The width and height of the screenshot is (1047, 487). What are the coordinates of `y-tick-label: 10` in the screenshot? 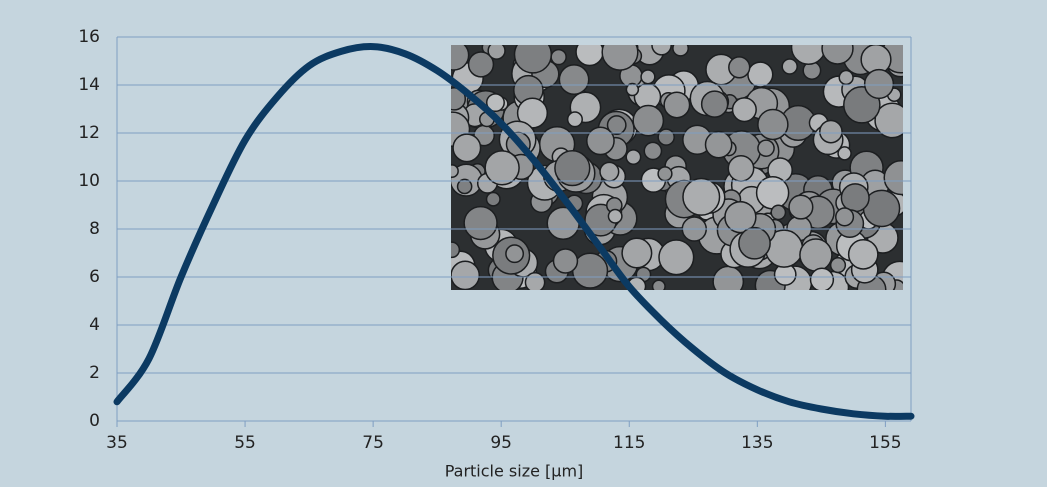 It's located at (89, 181).